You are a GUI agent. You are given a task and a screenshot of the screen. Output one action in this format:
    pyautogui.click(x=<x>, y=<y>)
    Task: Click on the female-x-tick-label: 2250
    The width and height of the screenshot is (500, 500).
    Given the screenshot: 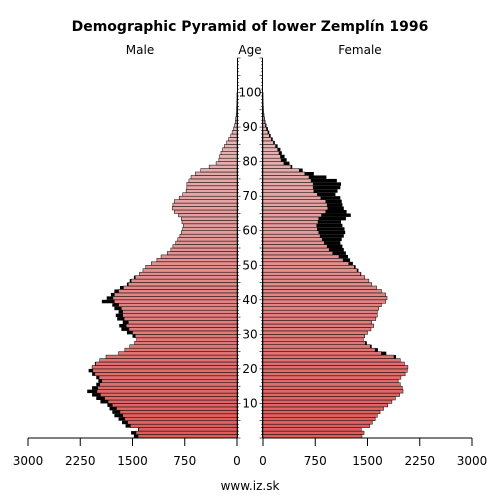 What is the action you would take?
    pyautogui.click(x=419, y=461)
    